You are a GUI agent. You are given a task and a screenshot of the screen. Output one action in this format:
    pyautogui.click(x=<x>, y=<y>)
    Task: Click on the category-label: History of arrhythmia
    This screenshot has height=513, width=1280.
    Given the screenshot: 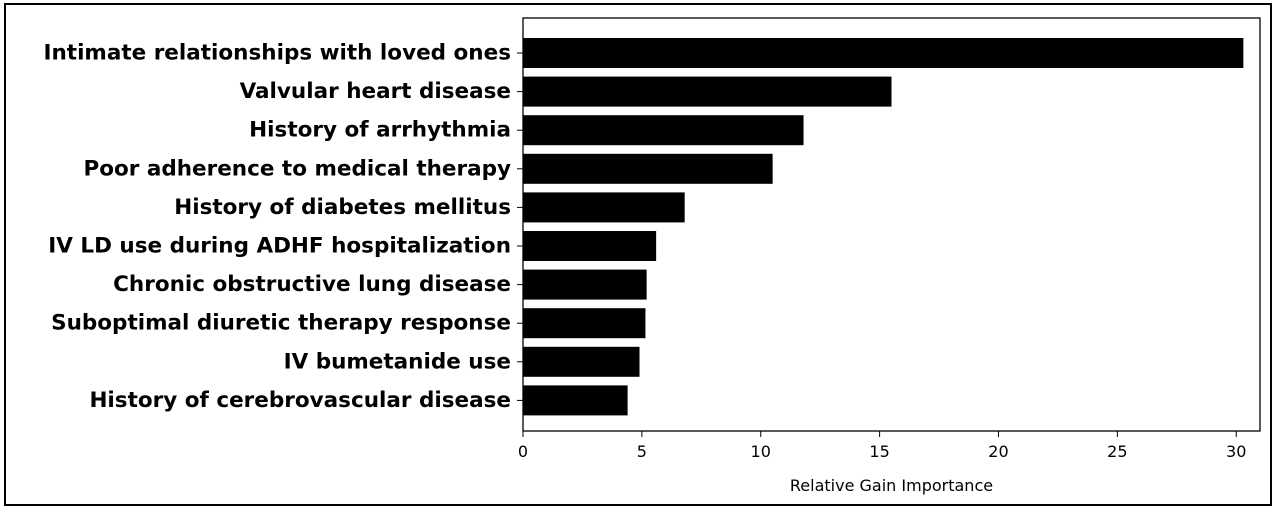 What is the action you would take?
    pyautogui.click(x=380, y=130)
    